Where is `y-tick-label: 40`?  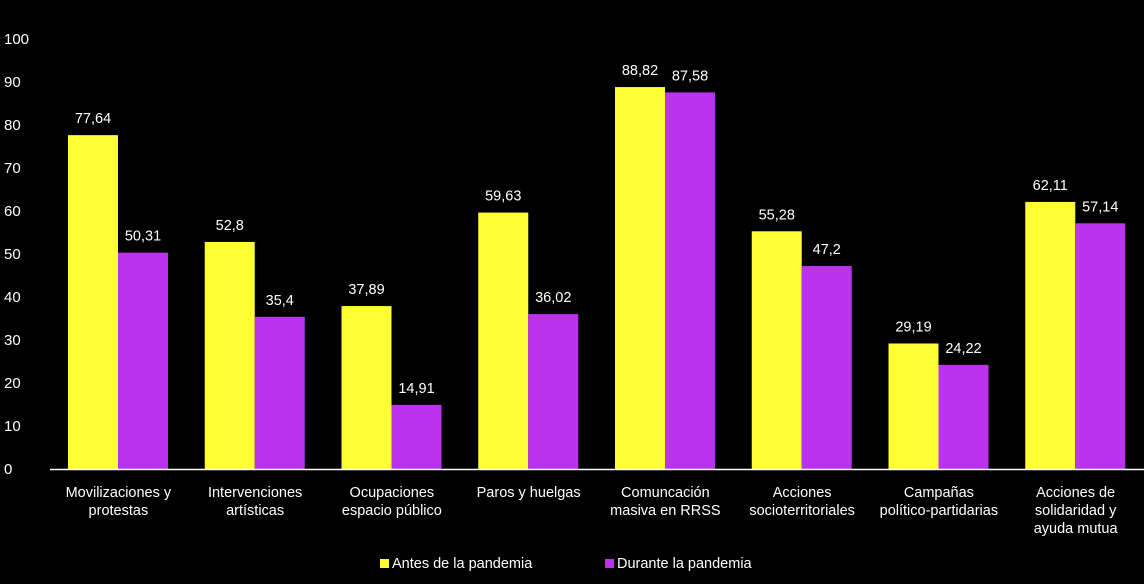 y-tick-label: 40 is located at coordinates (12, 297).